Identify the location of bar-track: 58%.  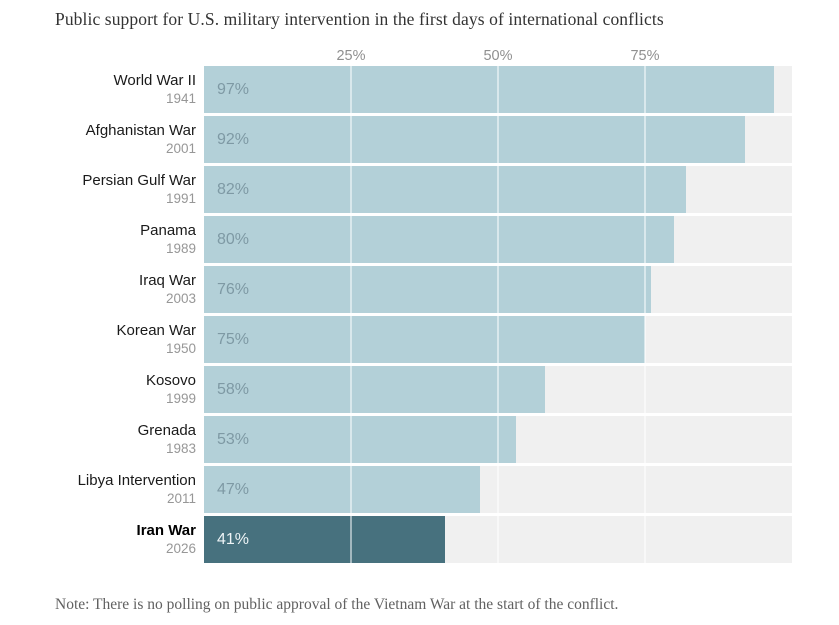
(498, 389).